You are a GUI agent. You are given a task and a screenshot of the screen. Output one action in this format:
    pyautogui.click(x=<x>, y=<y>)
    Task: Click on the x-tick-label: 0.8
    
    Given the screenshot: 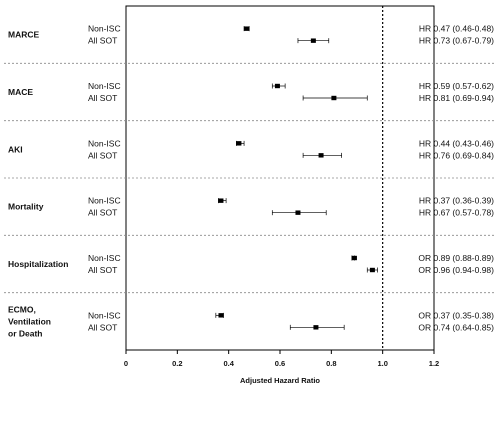 What is the action you would take?
    pyautogui.click(x=331, y=363)
    